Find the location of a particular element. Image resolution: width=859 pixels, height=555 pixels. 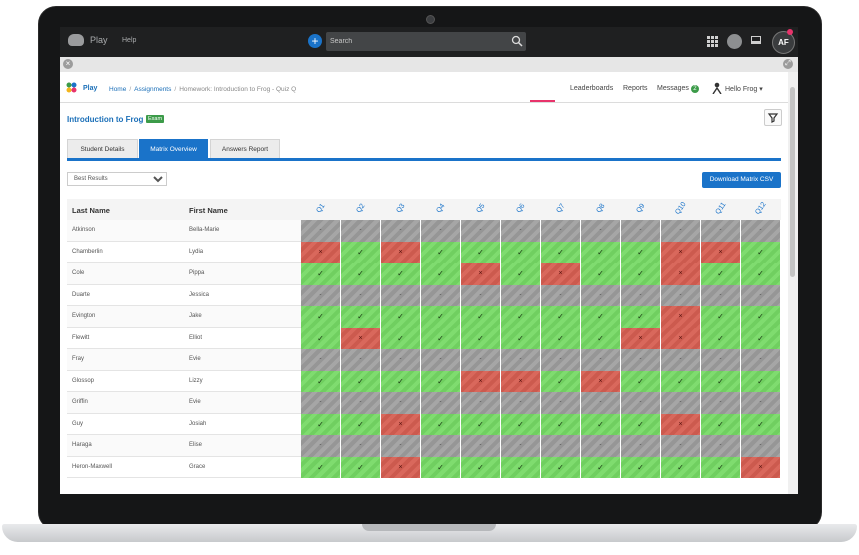

last-name-header: Last Name is located at coordinates (91, 210).